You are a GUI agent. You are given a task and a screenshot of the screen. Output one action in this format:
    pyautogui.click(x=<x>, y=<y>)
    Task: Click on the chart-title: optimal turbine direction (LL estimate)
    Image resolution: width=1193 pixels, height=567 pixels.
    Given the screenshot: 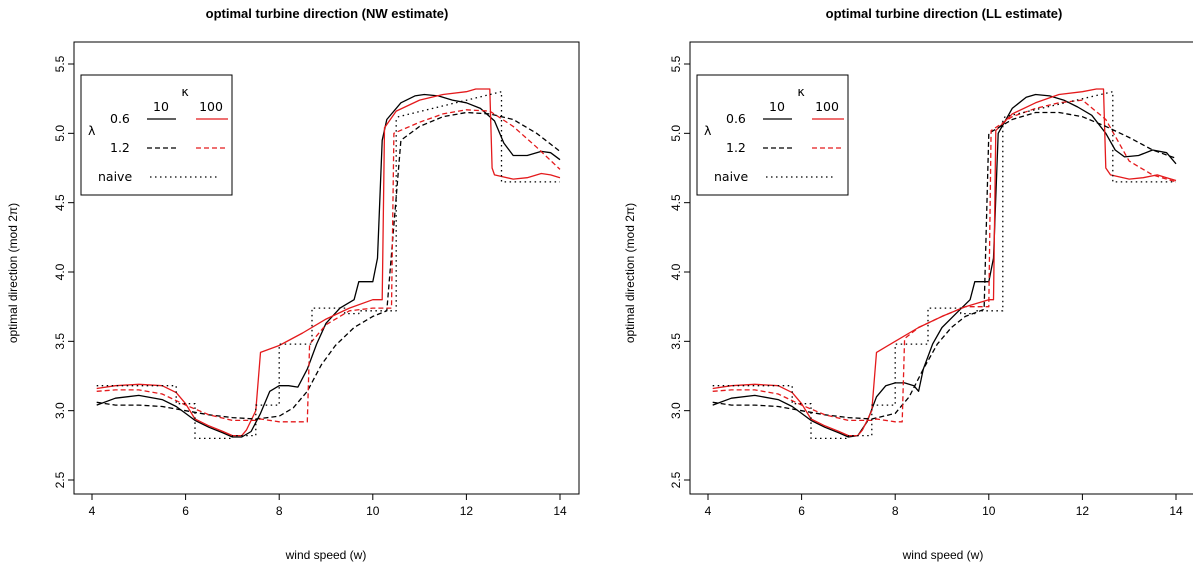 What is the action you would take?
    pyautogui.click(x=944, y=13)
    